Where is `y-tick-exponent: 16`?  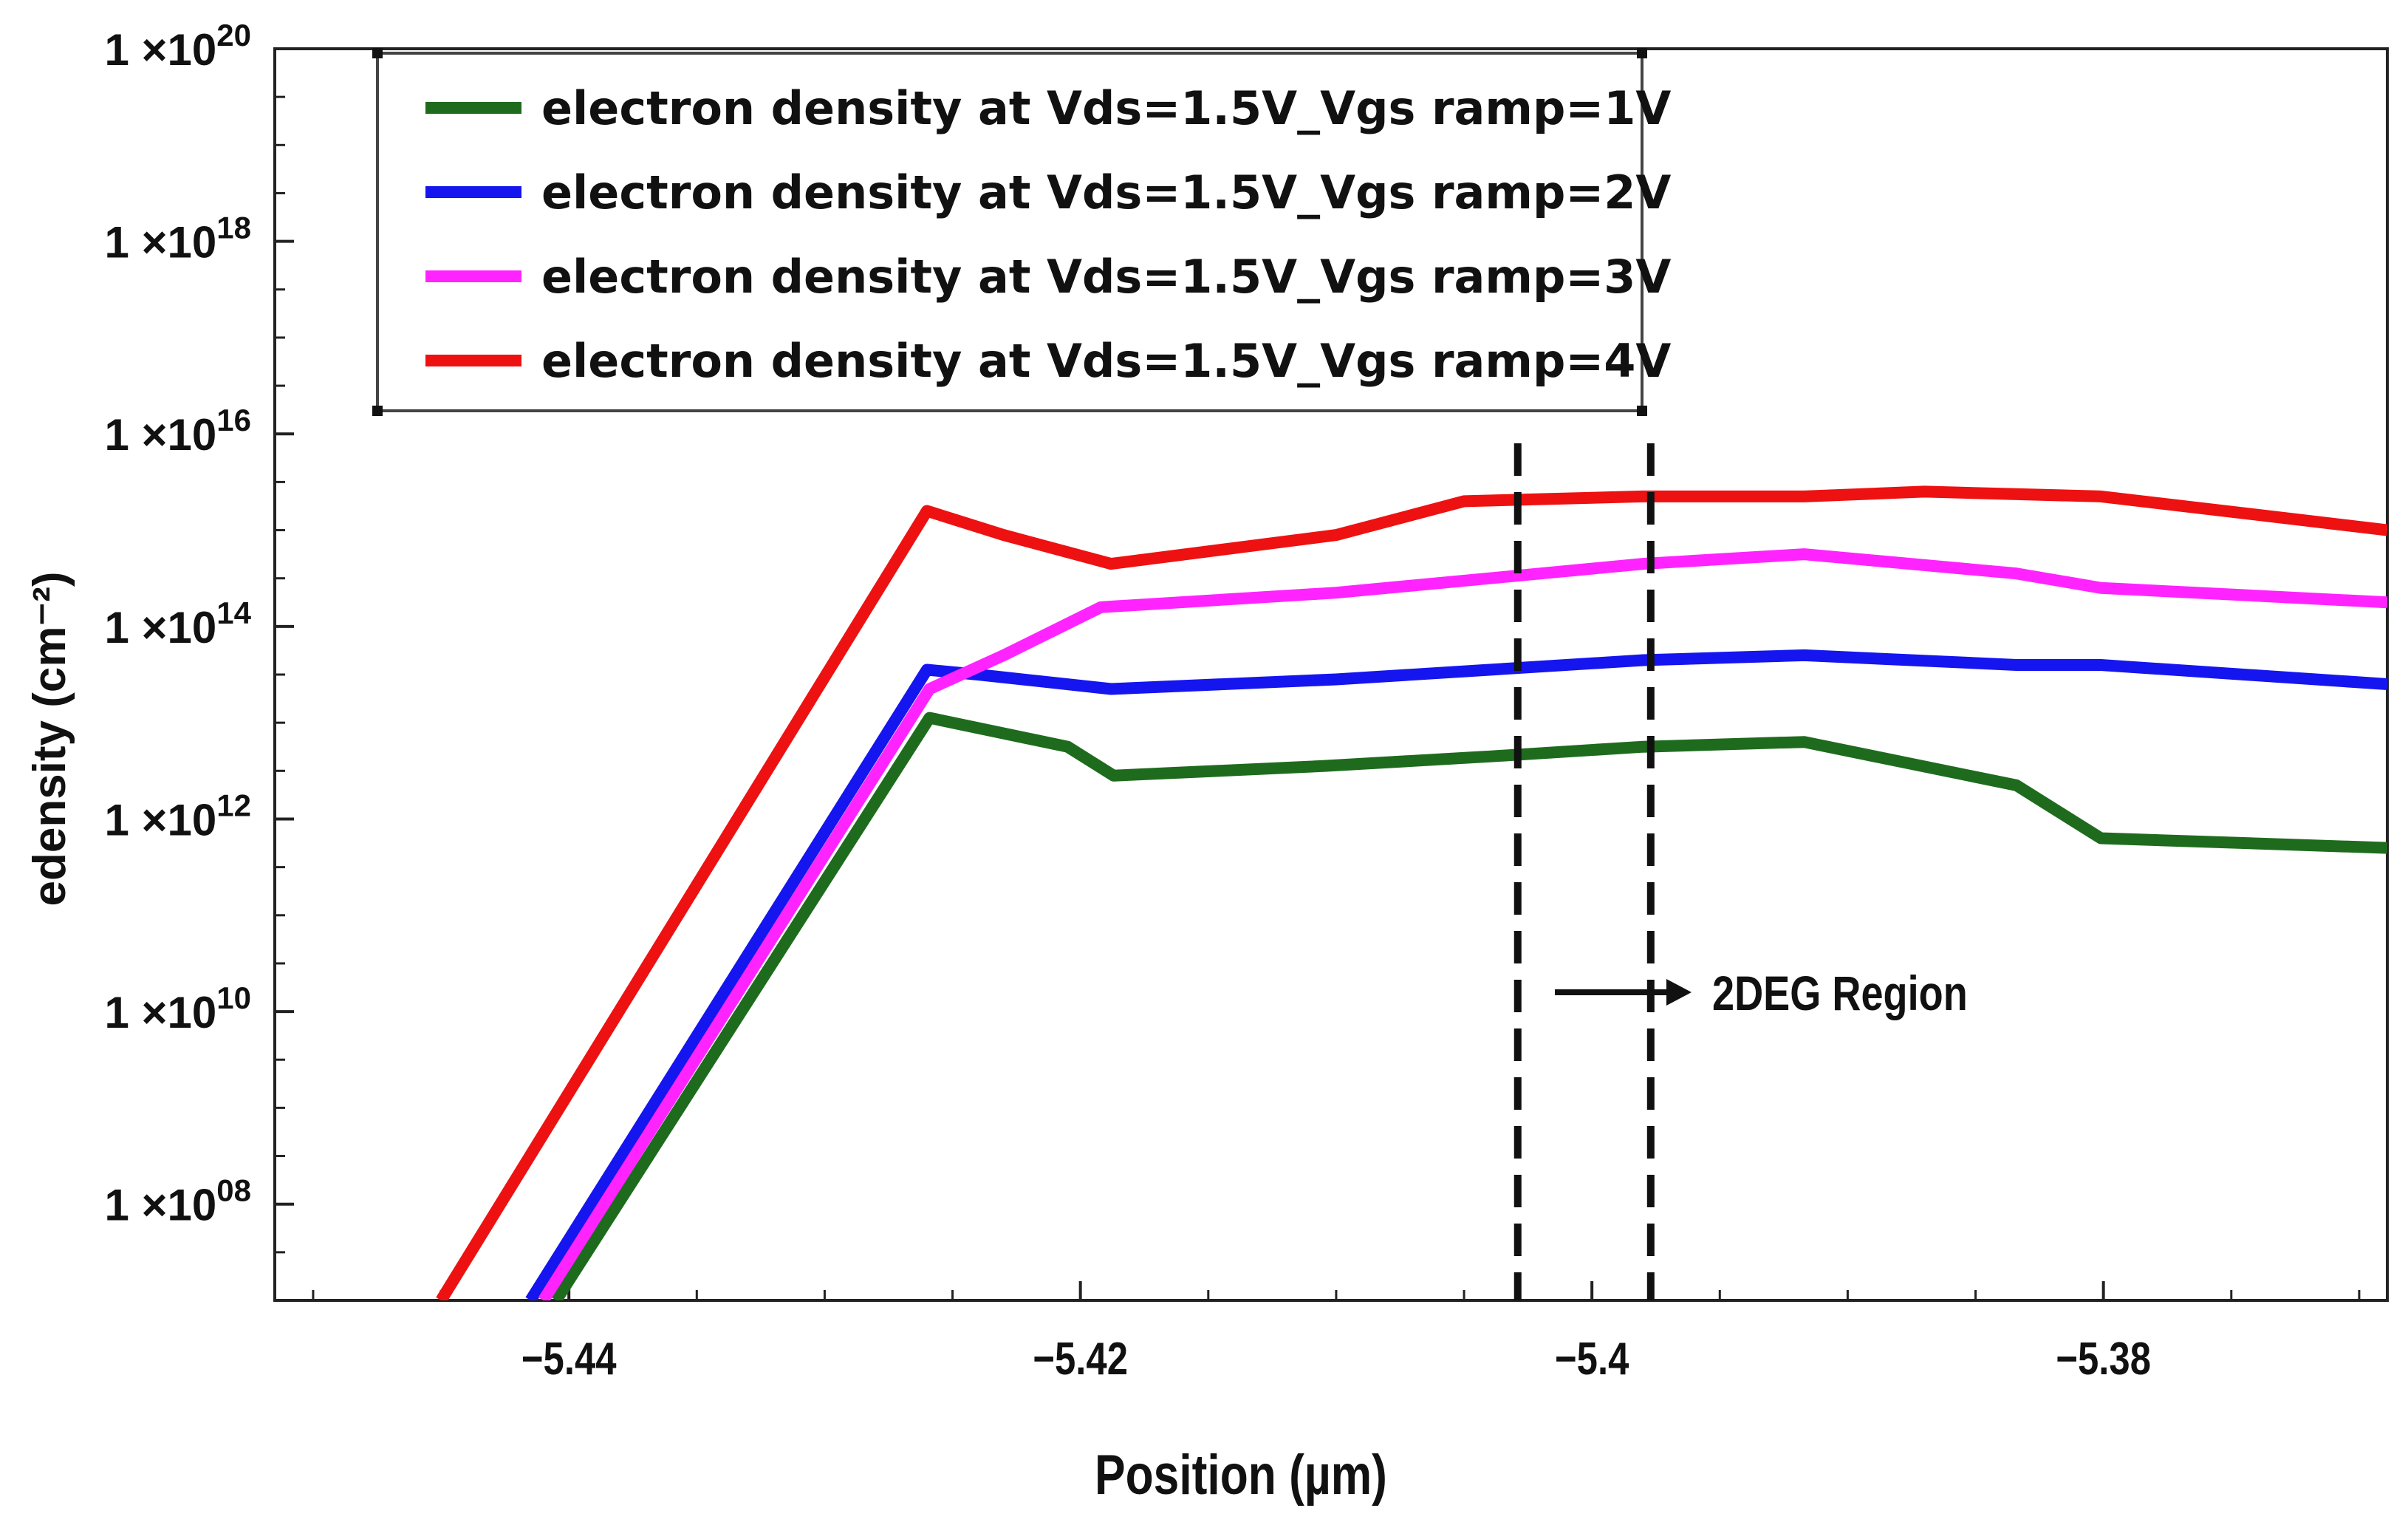
y-tick-exponent: 16 is located at coordinates (233, 420).